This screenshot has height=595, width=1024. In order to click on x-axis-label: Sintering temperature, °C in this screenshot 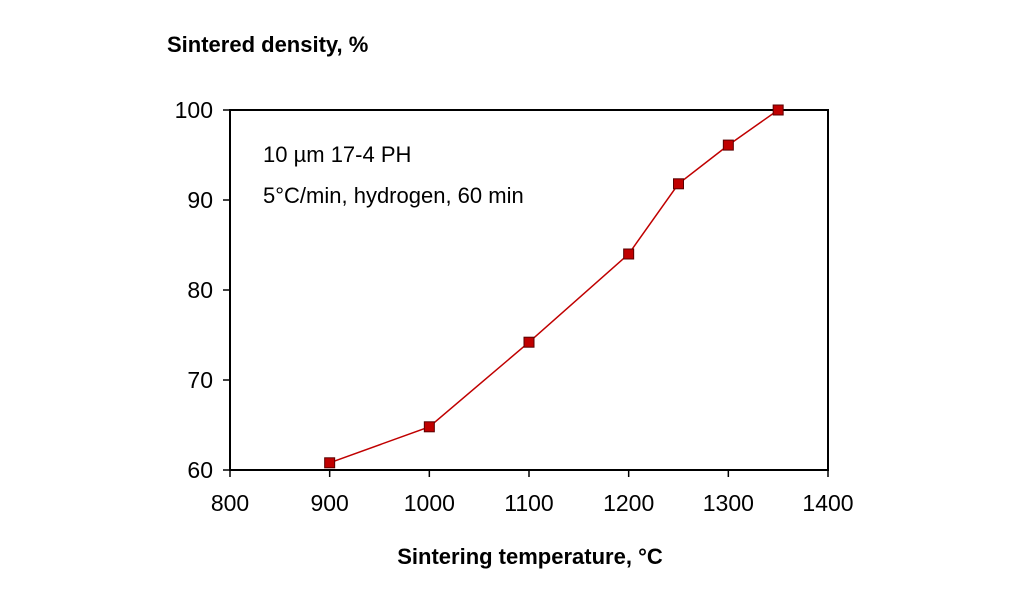, I will do `click(530, 556)`.